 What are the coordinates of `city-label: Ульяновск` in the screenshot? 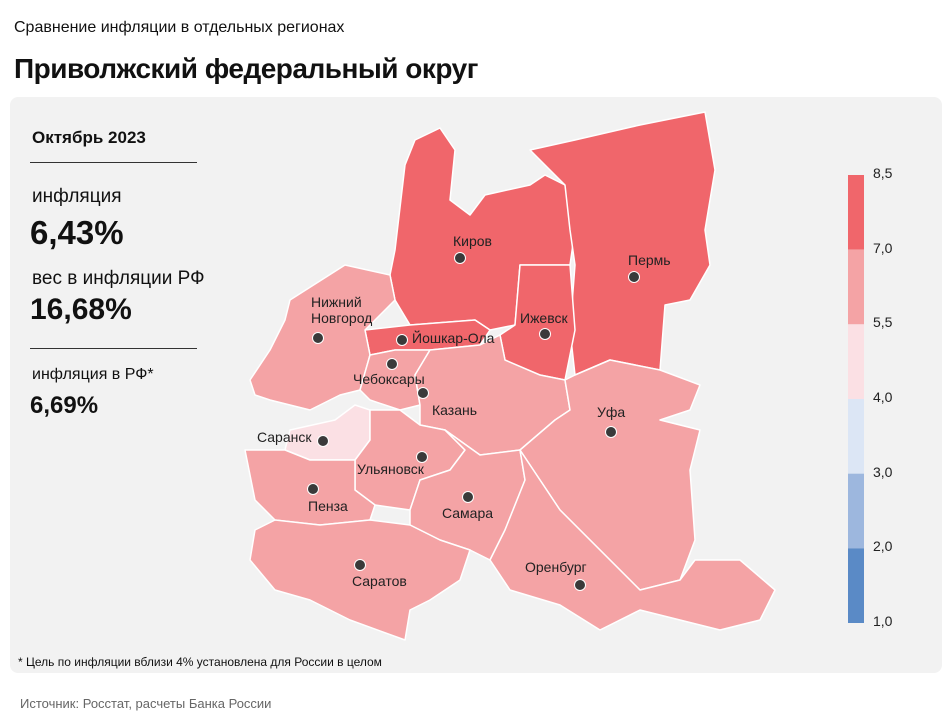 It's located at (390, 469).